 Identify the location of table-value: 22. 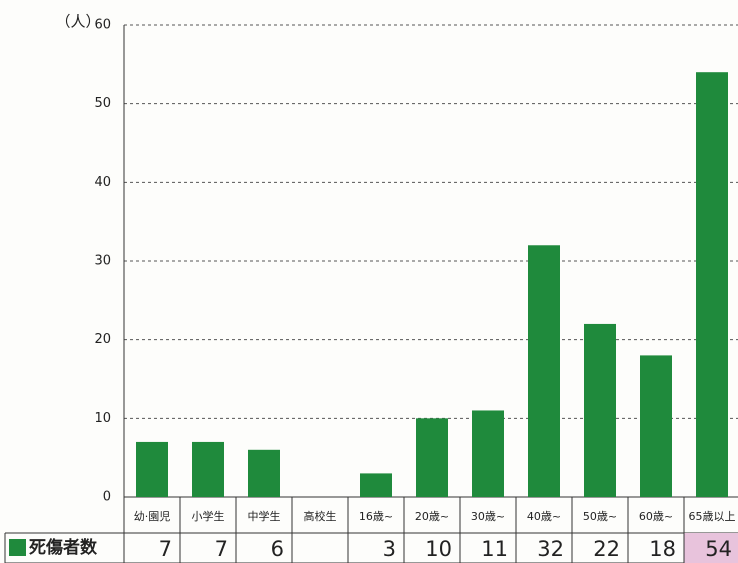
(606, 549).